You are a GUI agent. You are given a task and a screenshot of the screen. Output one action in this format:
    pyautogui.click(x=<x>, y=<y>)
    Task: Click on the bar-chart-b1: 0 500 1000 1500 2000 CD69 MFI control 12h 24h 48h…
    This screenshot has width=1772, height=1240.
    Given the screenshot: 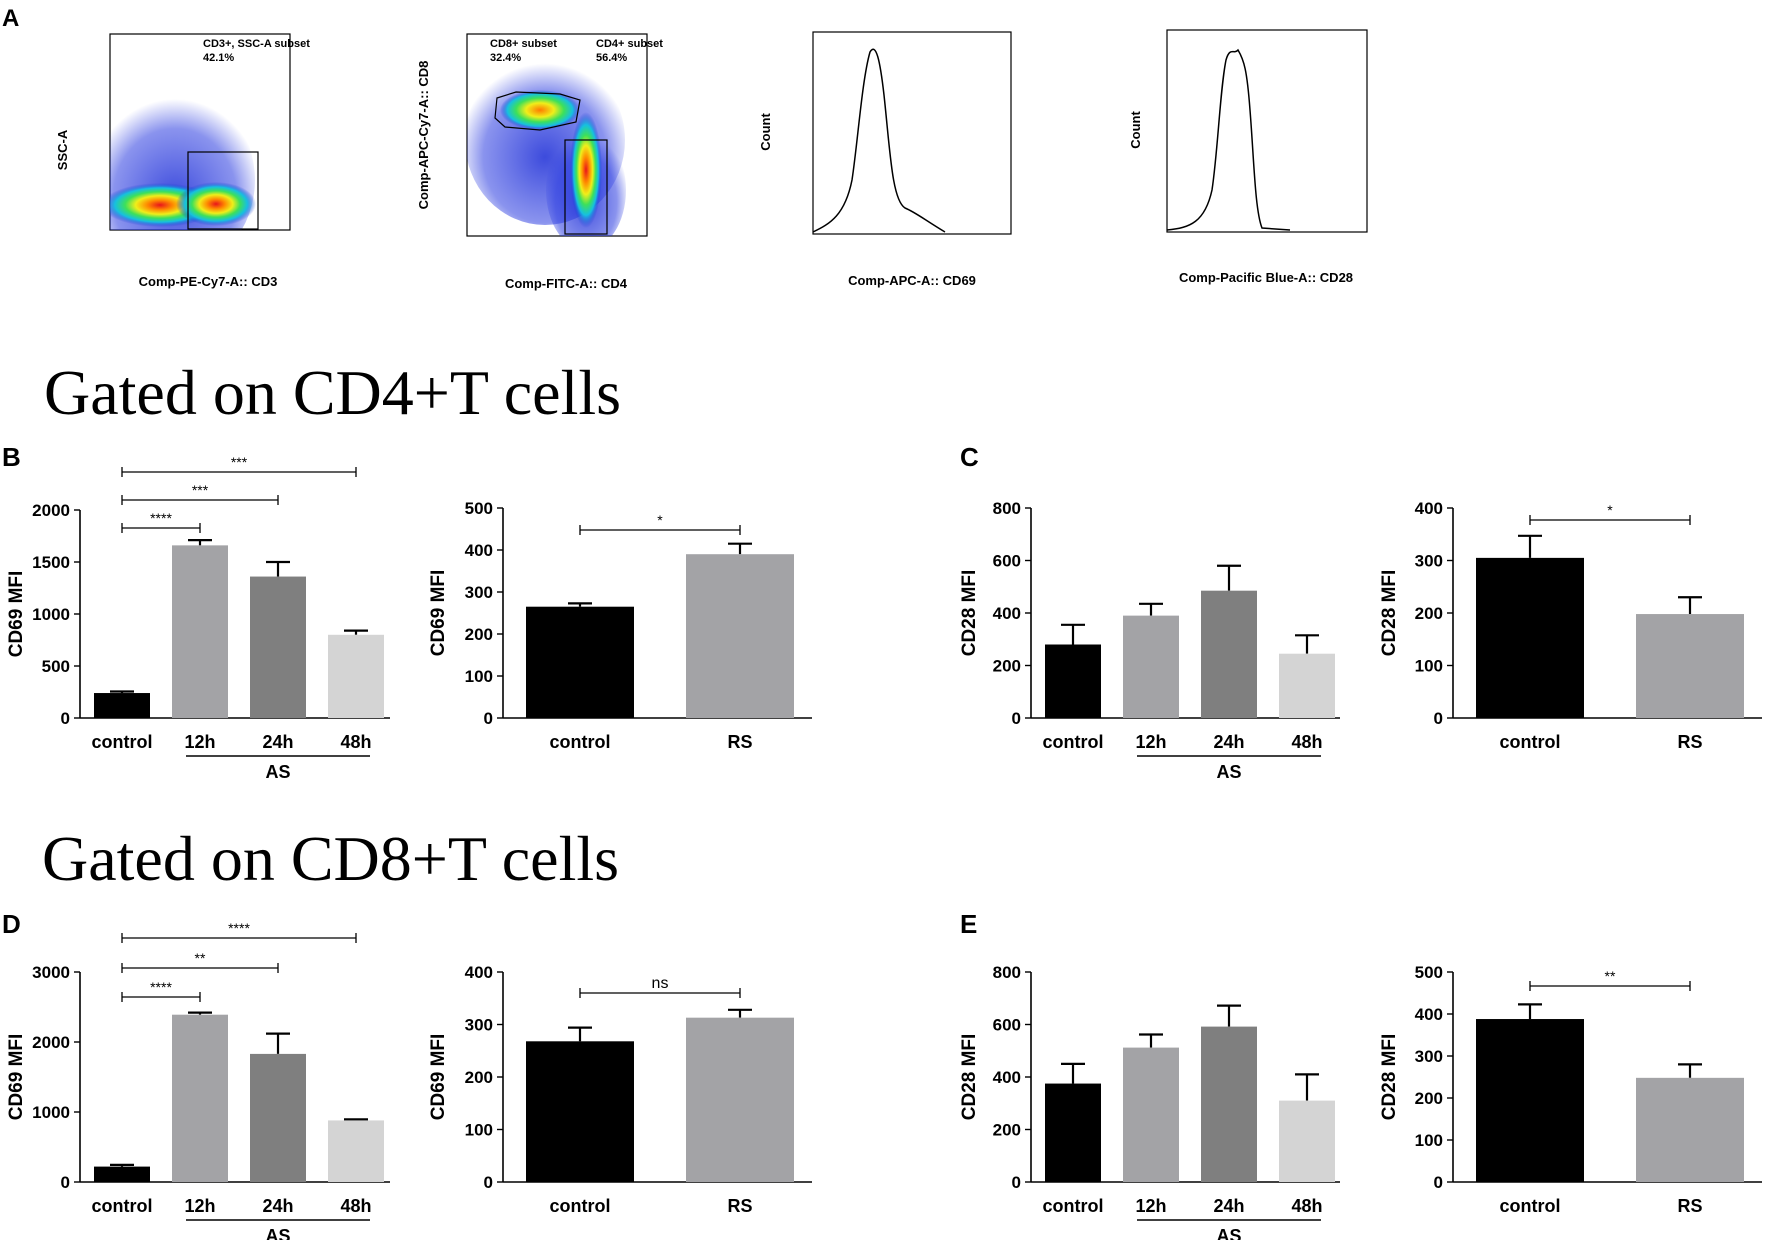 What is the action you would take?
    pyautogui.click(x=198, y=618)
    